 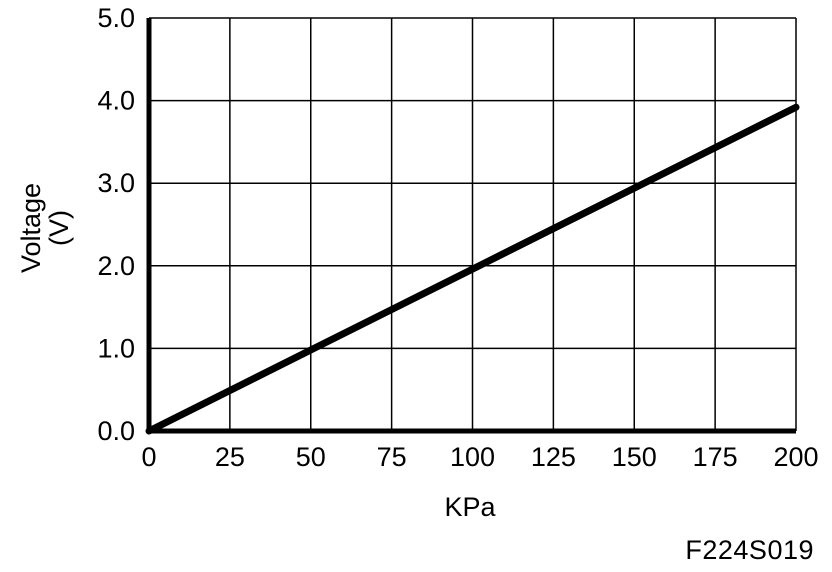 I want to click on y-tick-label: 1.0, so click(x=116, y=348).